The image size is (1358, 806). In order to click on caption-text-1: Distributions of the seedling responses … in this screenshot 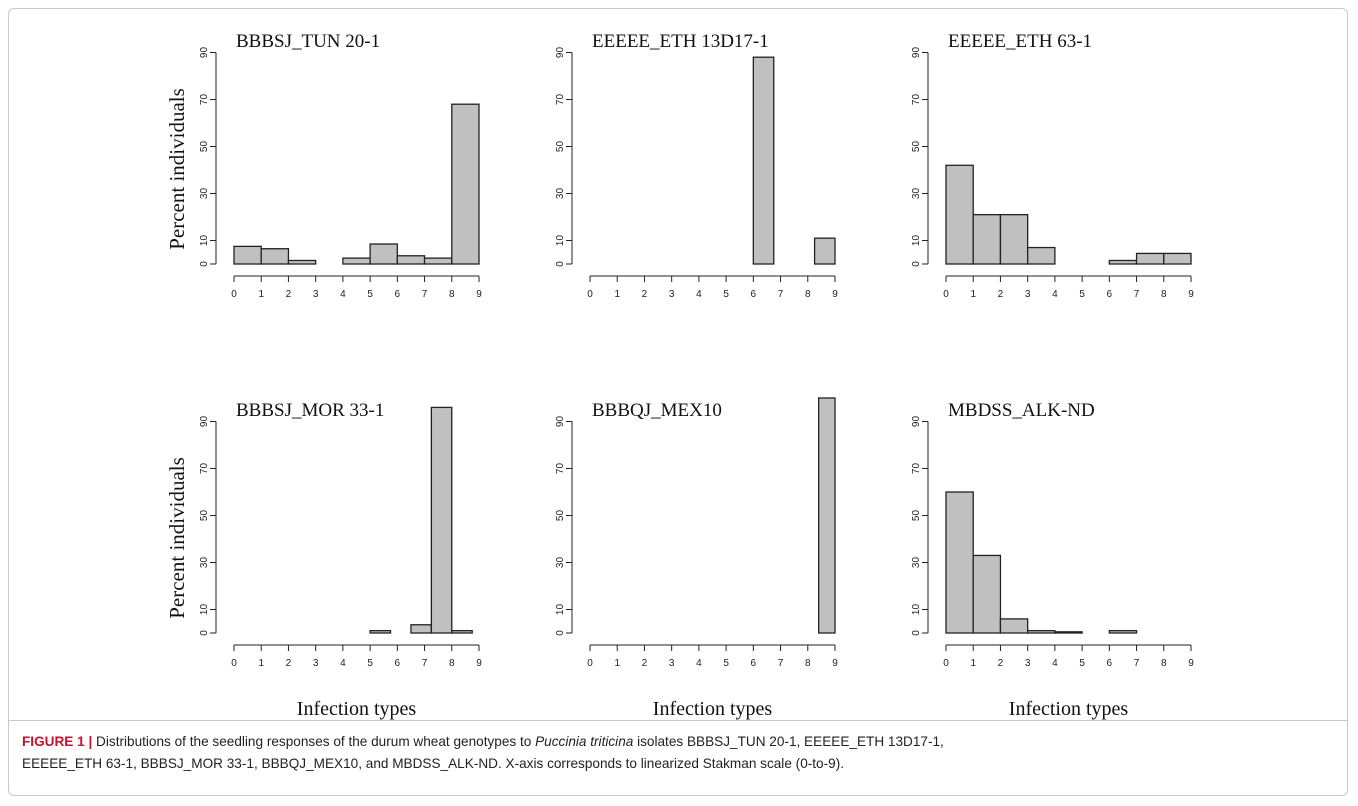, I will do `click(314, 741)`.